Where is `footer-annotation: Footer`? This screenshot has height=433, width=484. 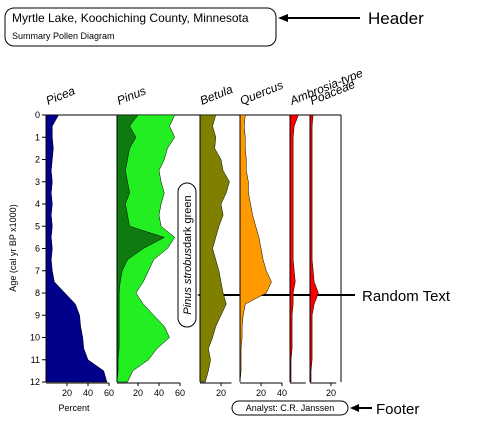
footer-annotation: Footer is located at coordinates (397, 409).